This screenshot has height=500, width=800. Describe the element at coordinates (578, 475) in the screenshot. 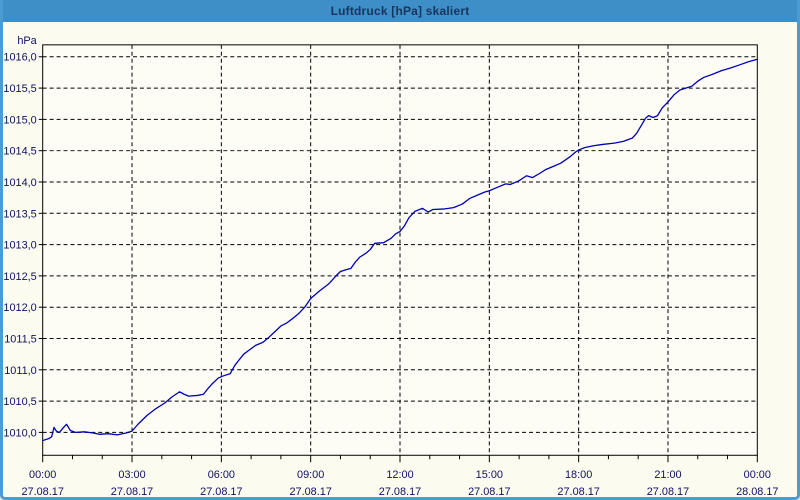

I see `svg-text: 18:00` at that location.